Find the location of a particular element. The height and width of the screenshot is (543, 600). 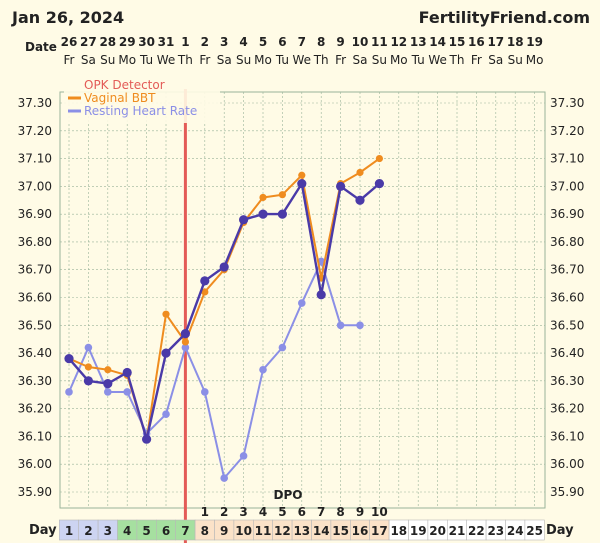

date-number: 4 is located at coordinates (243, 42).